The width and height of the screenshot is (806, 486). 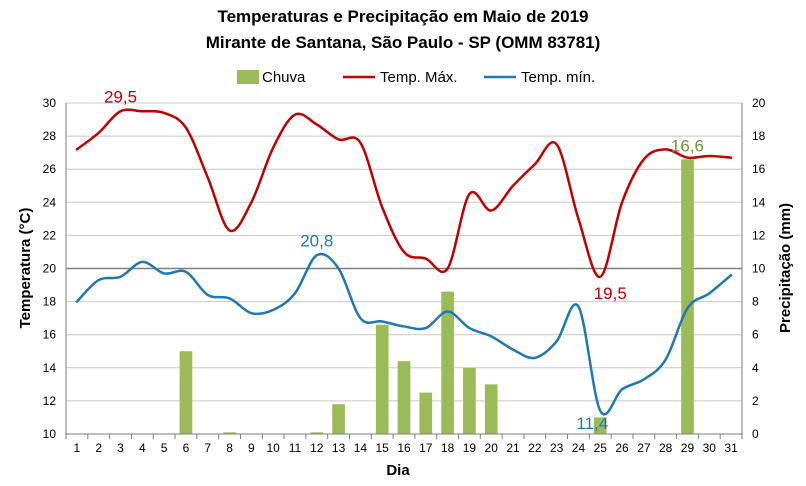 What do you see at coordinates (229, 448) in the screenshot?
I see `x-tick-label: 8` at bounding box center [229, 448].